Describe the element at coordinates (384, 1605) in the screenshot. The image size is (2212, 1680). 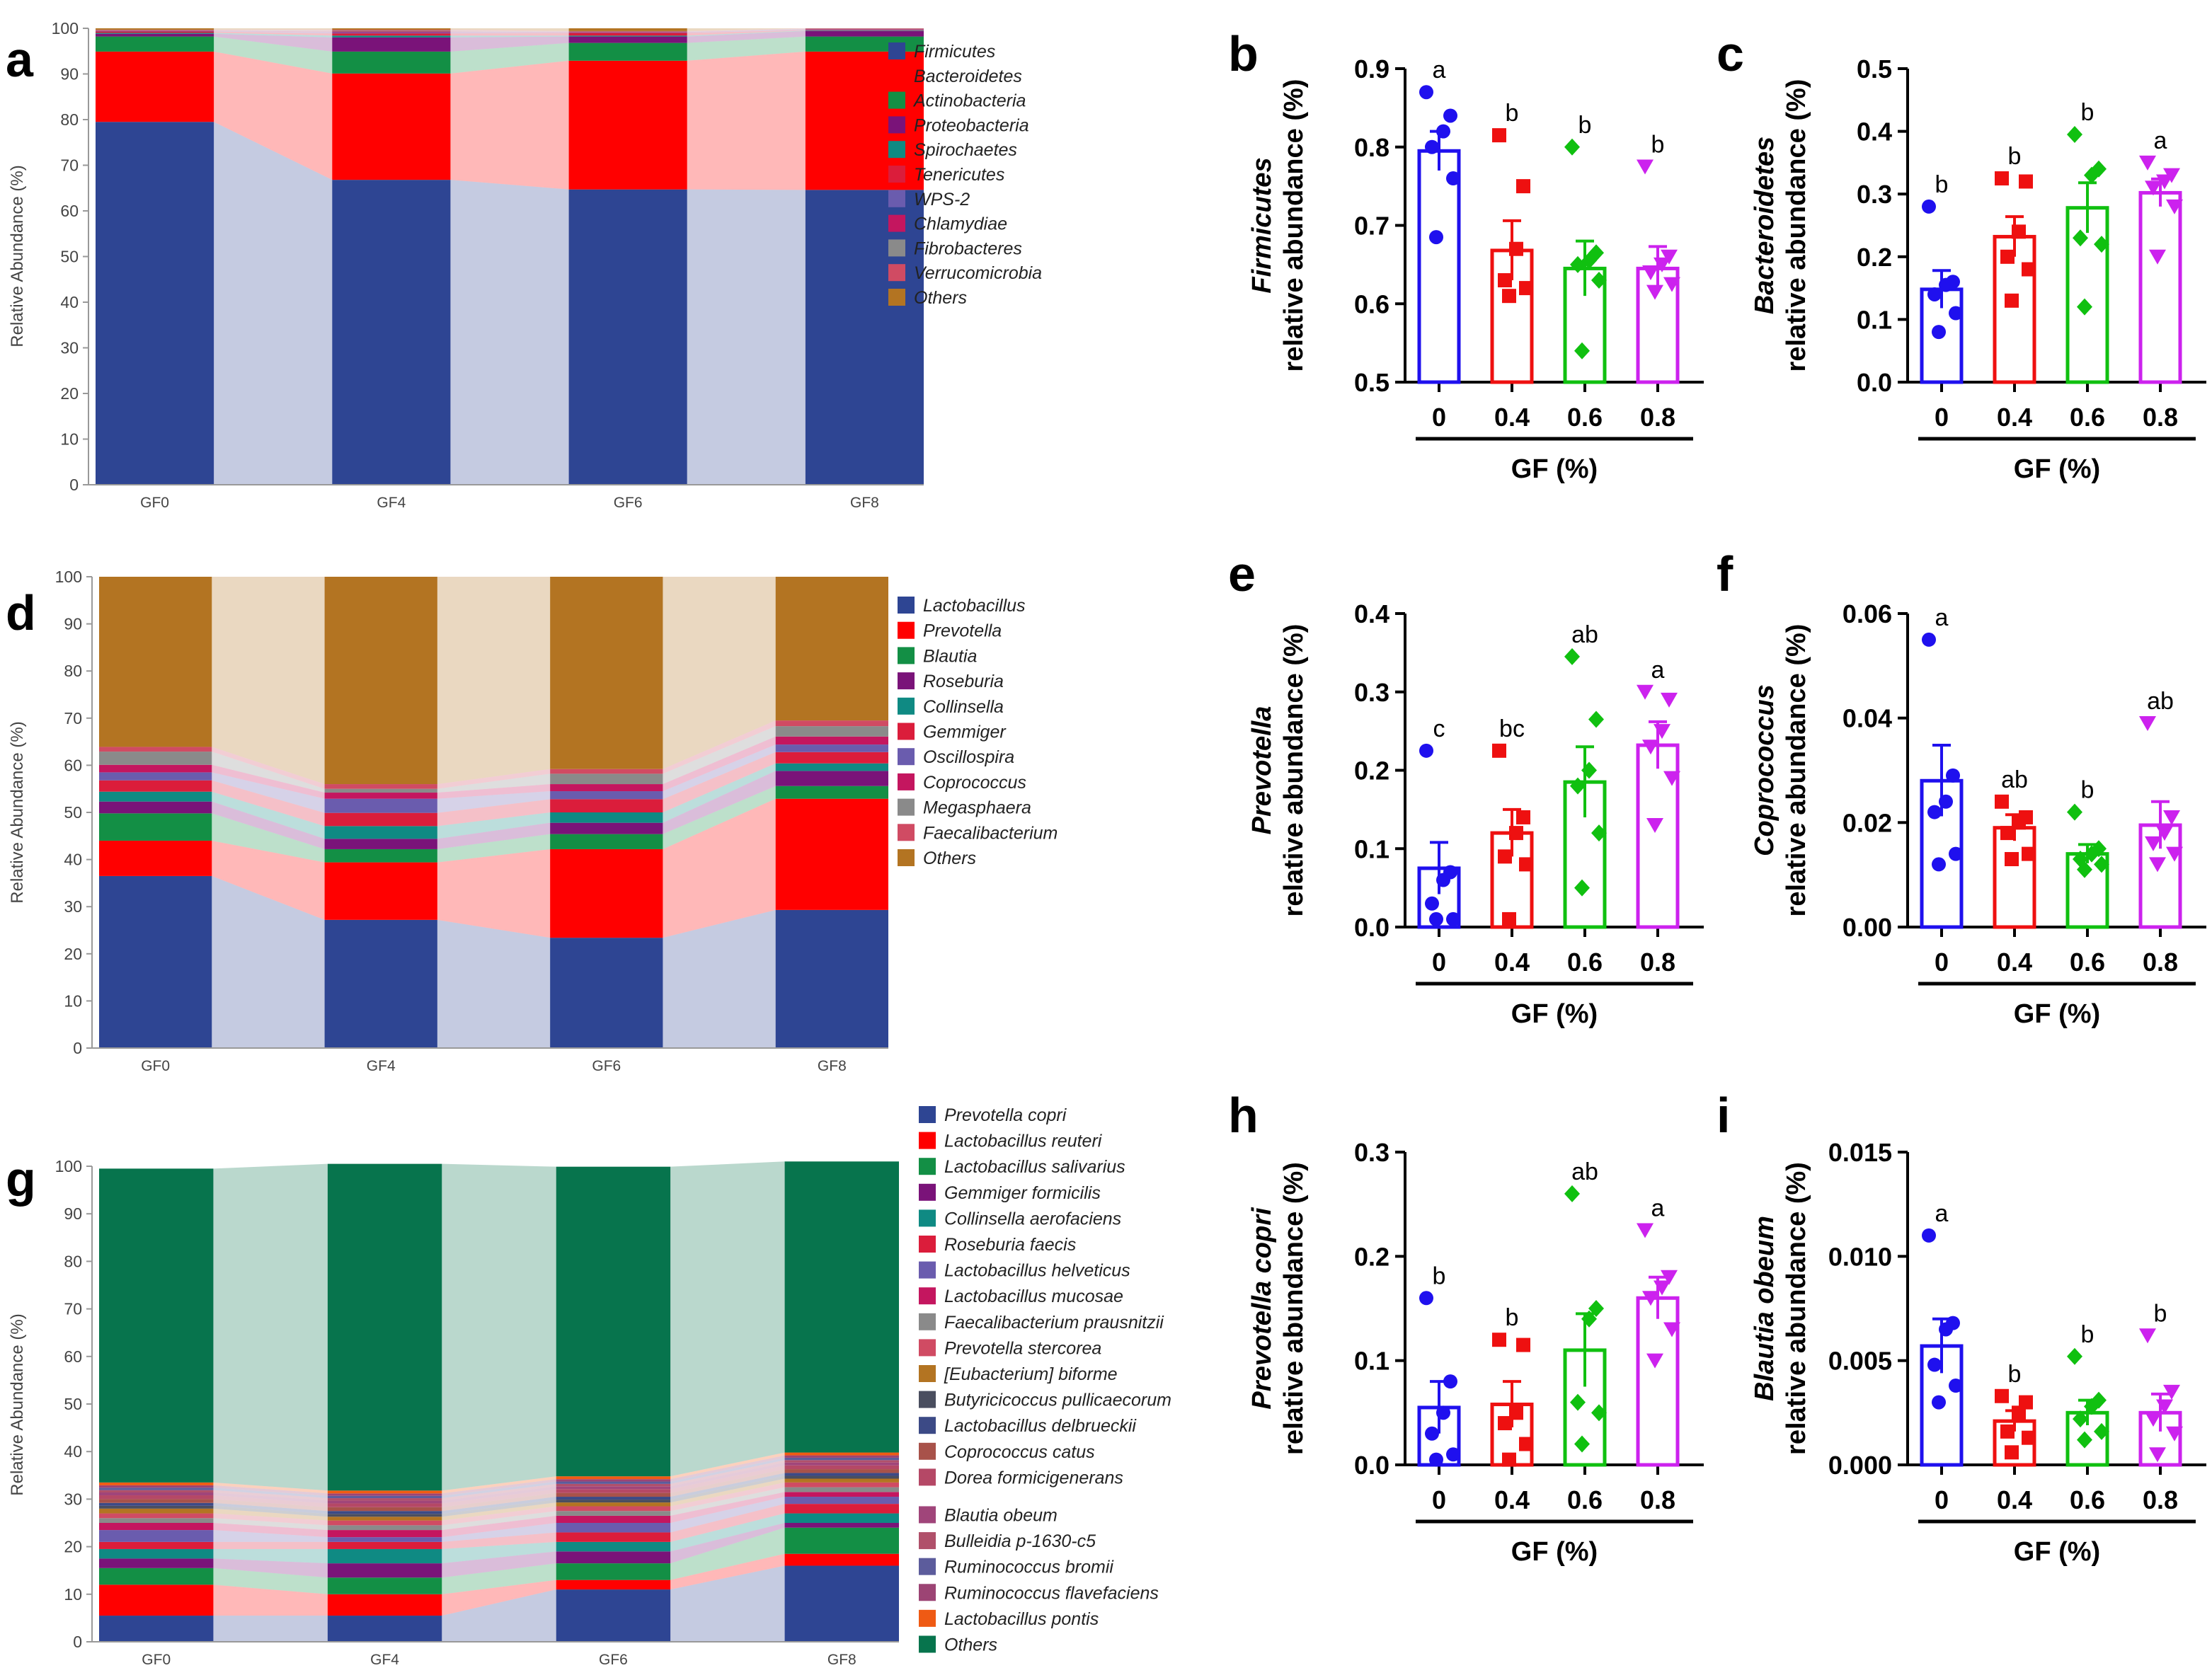
I see `bar-segment-gf4-lactobacillus-reuteri` at that location.